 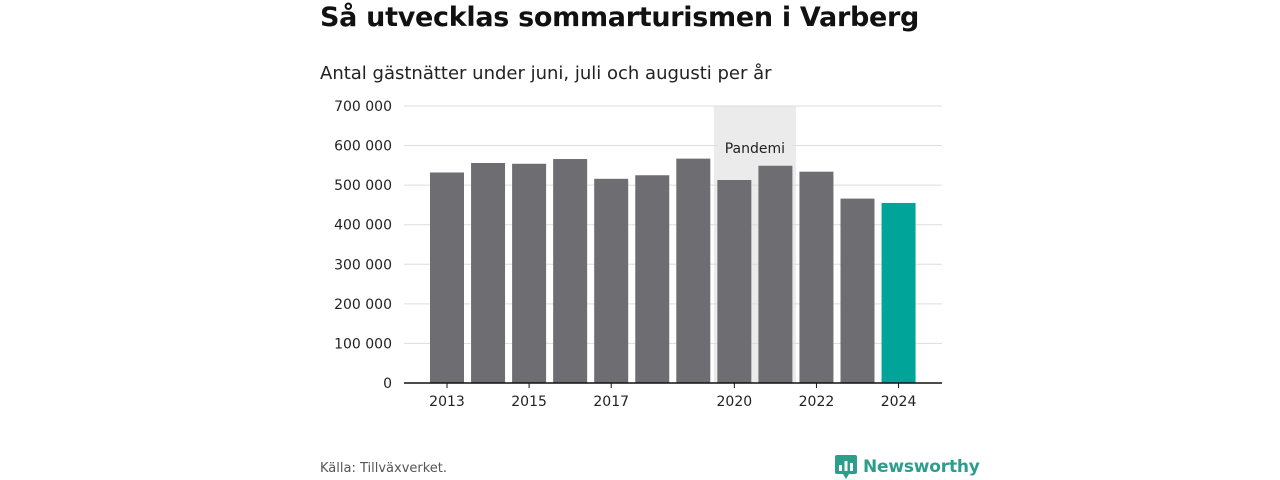 What do you see at coordinates (387, 384) in the screenshot?
I see `y-tick-label: 0` at bounding box center [387, 384].